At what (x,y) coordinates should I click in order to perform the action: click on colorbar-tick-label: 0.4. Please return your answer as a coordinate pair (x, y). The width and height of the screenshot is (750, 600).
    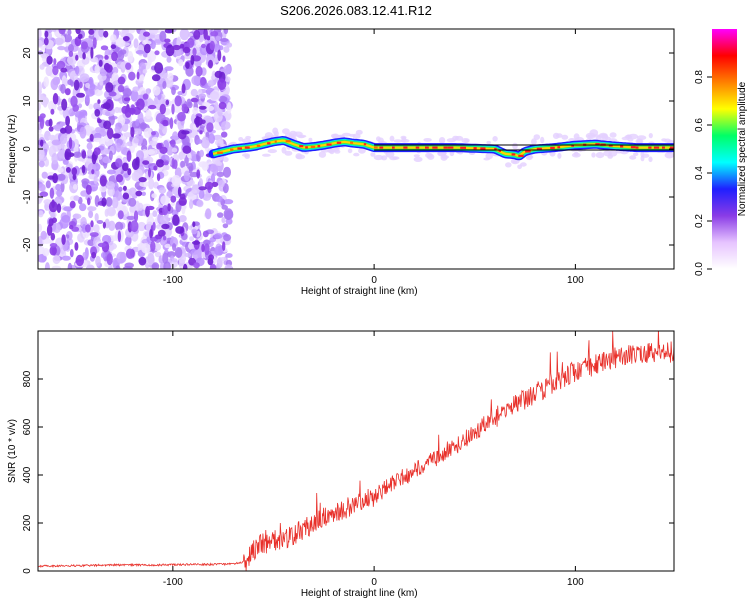
    Looking at the image, I should click on (699, 173).